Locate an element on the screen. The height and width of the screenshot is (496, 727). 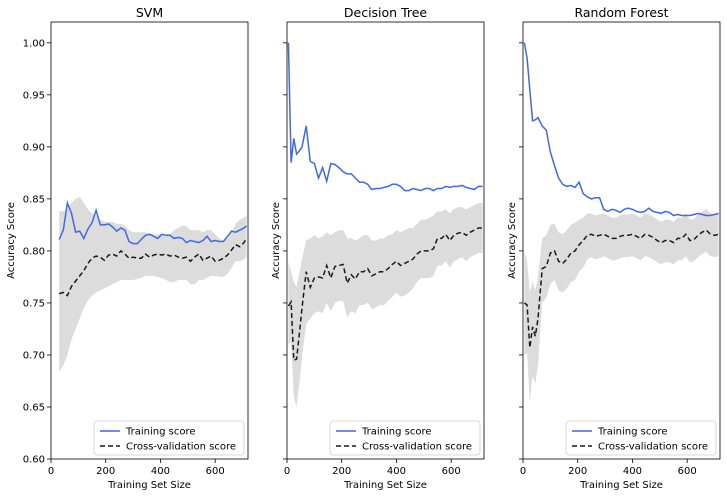
y-tick-label: 0.90 is located at coordinates (34, 147).